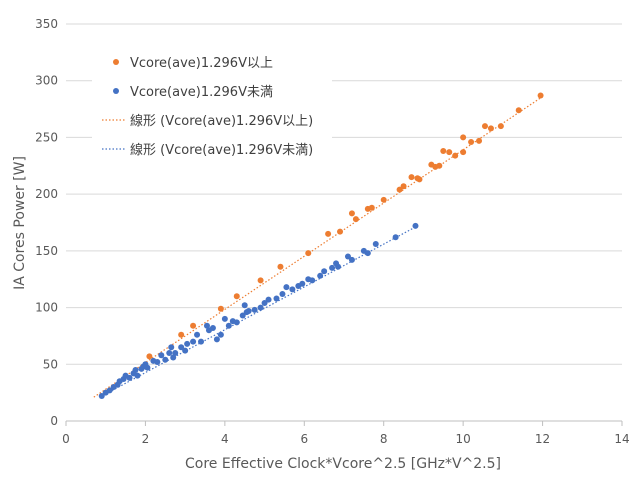 The height and width of the screenshot is (481, 640). I want to click on y-tick-label: 200, so click(46, 194).